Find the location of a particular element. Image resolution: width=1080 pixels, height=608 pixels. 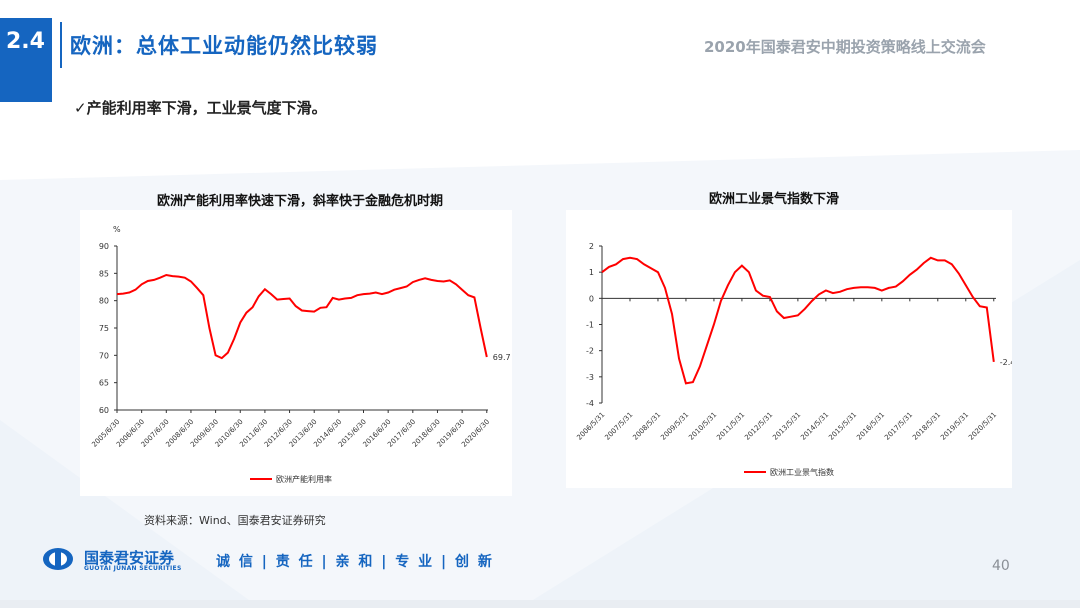

y-tick-label: 80 is located at coordinates (104, 301).